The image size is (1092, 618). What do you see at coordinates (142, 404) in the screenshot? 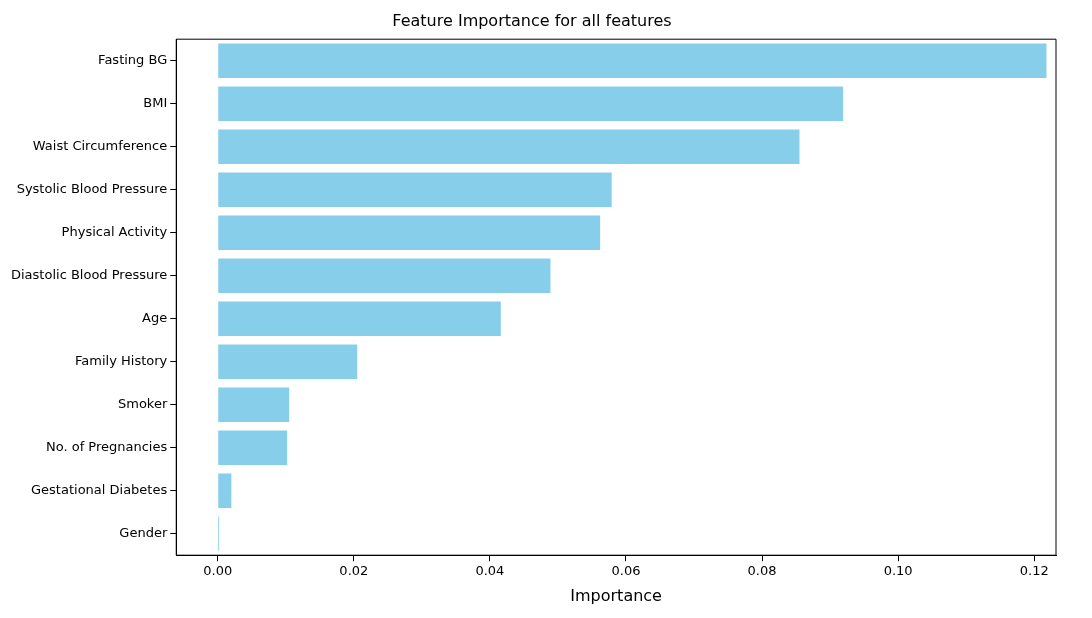
I see `y-tick-label: Smoker` at bounding box center [142, 404].